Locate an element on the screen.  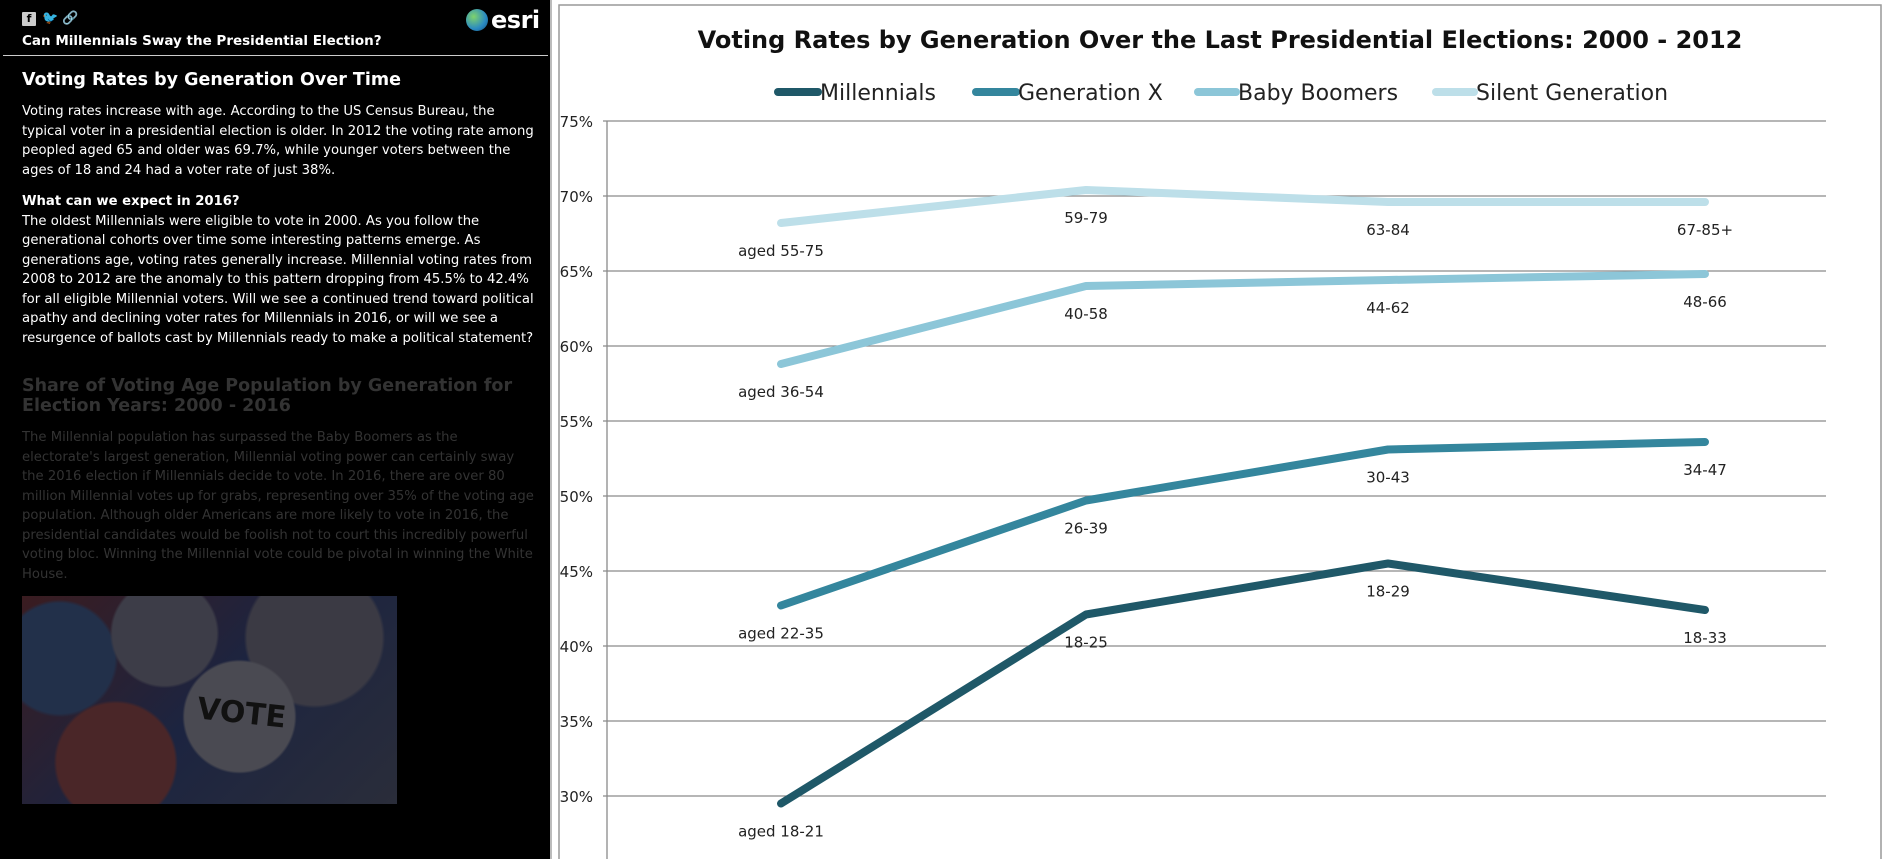
y-tick-label: 75% is located at coordinates (576, 122).